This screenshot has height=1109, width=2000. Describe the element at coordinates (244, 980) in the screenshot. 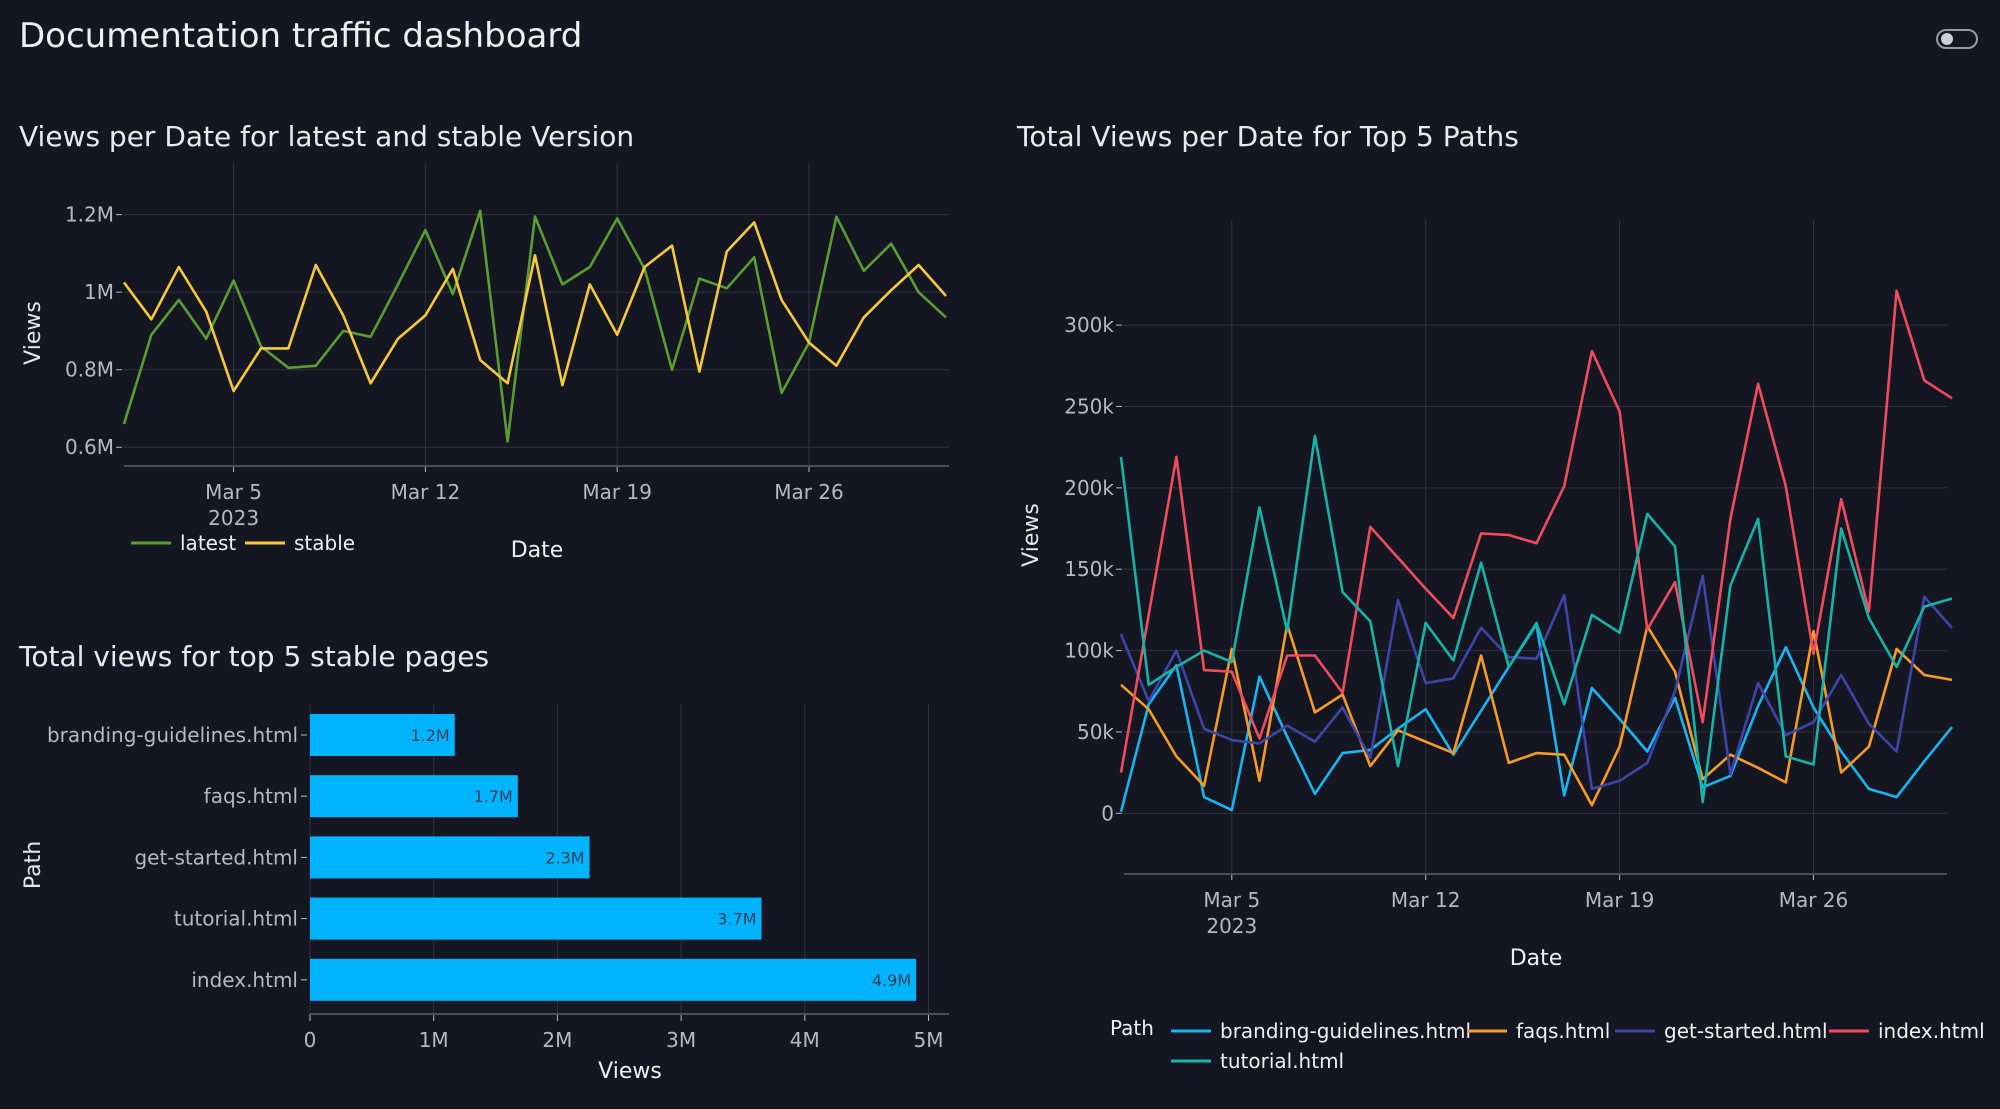

I see `y-tick-label: index.html` at that location.